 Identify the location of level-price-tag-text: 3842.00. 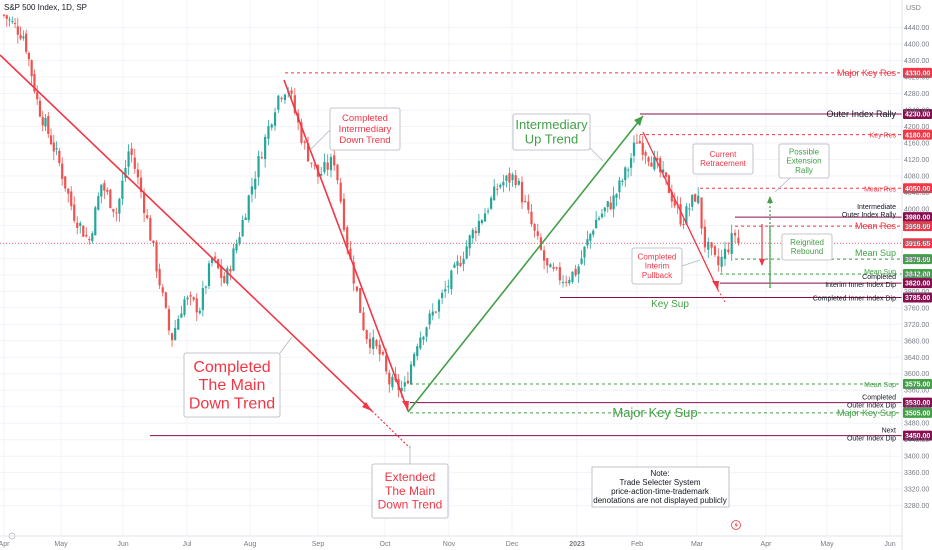
(917, 275).